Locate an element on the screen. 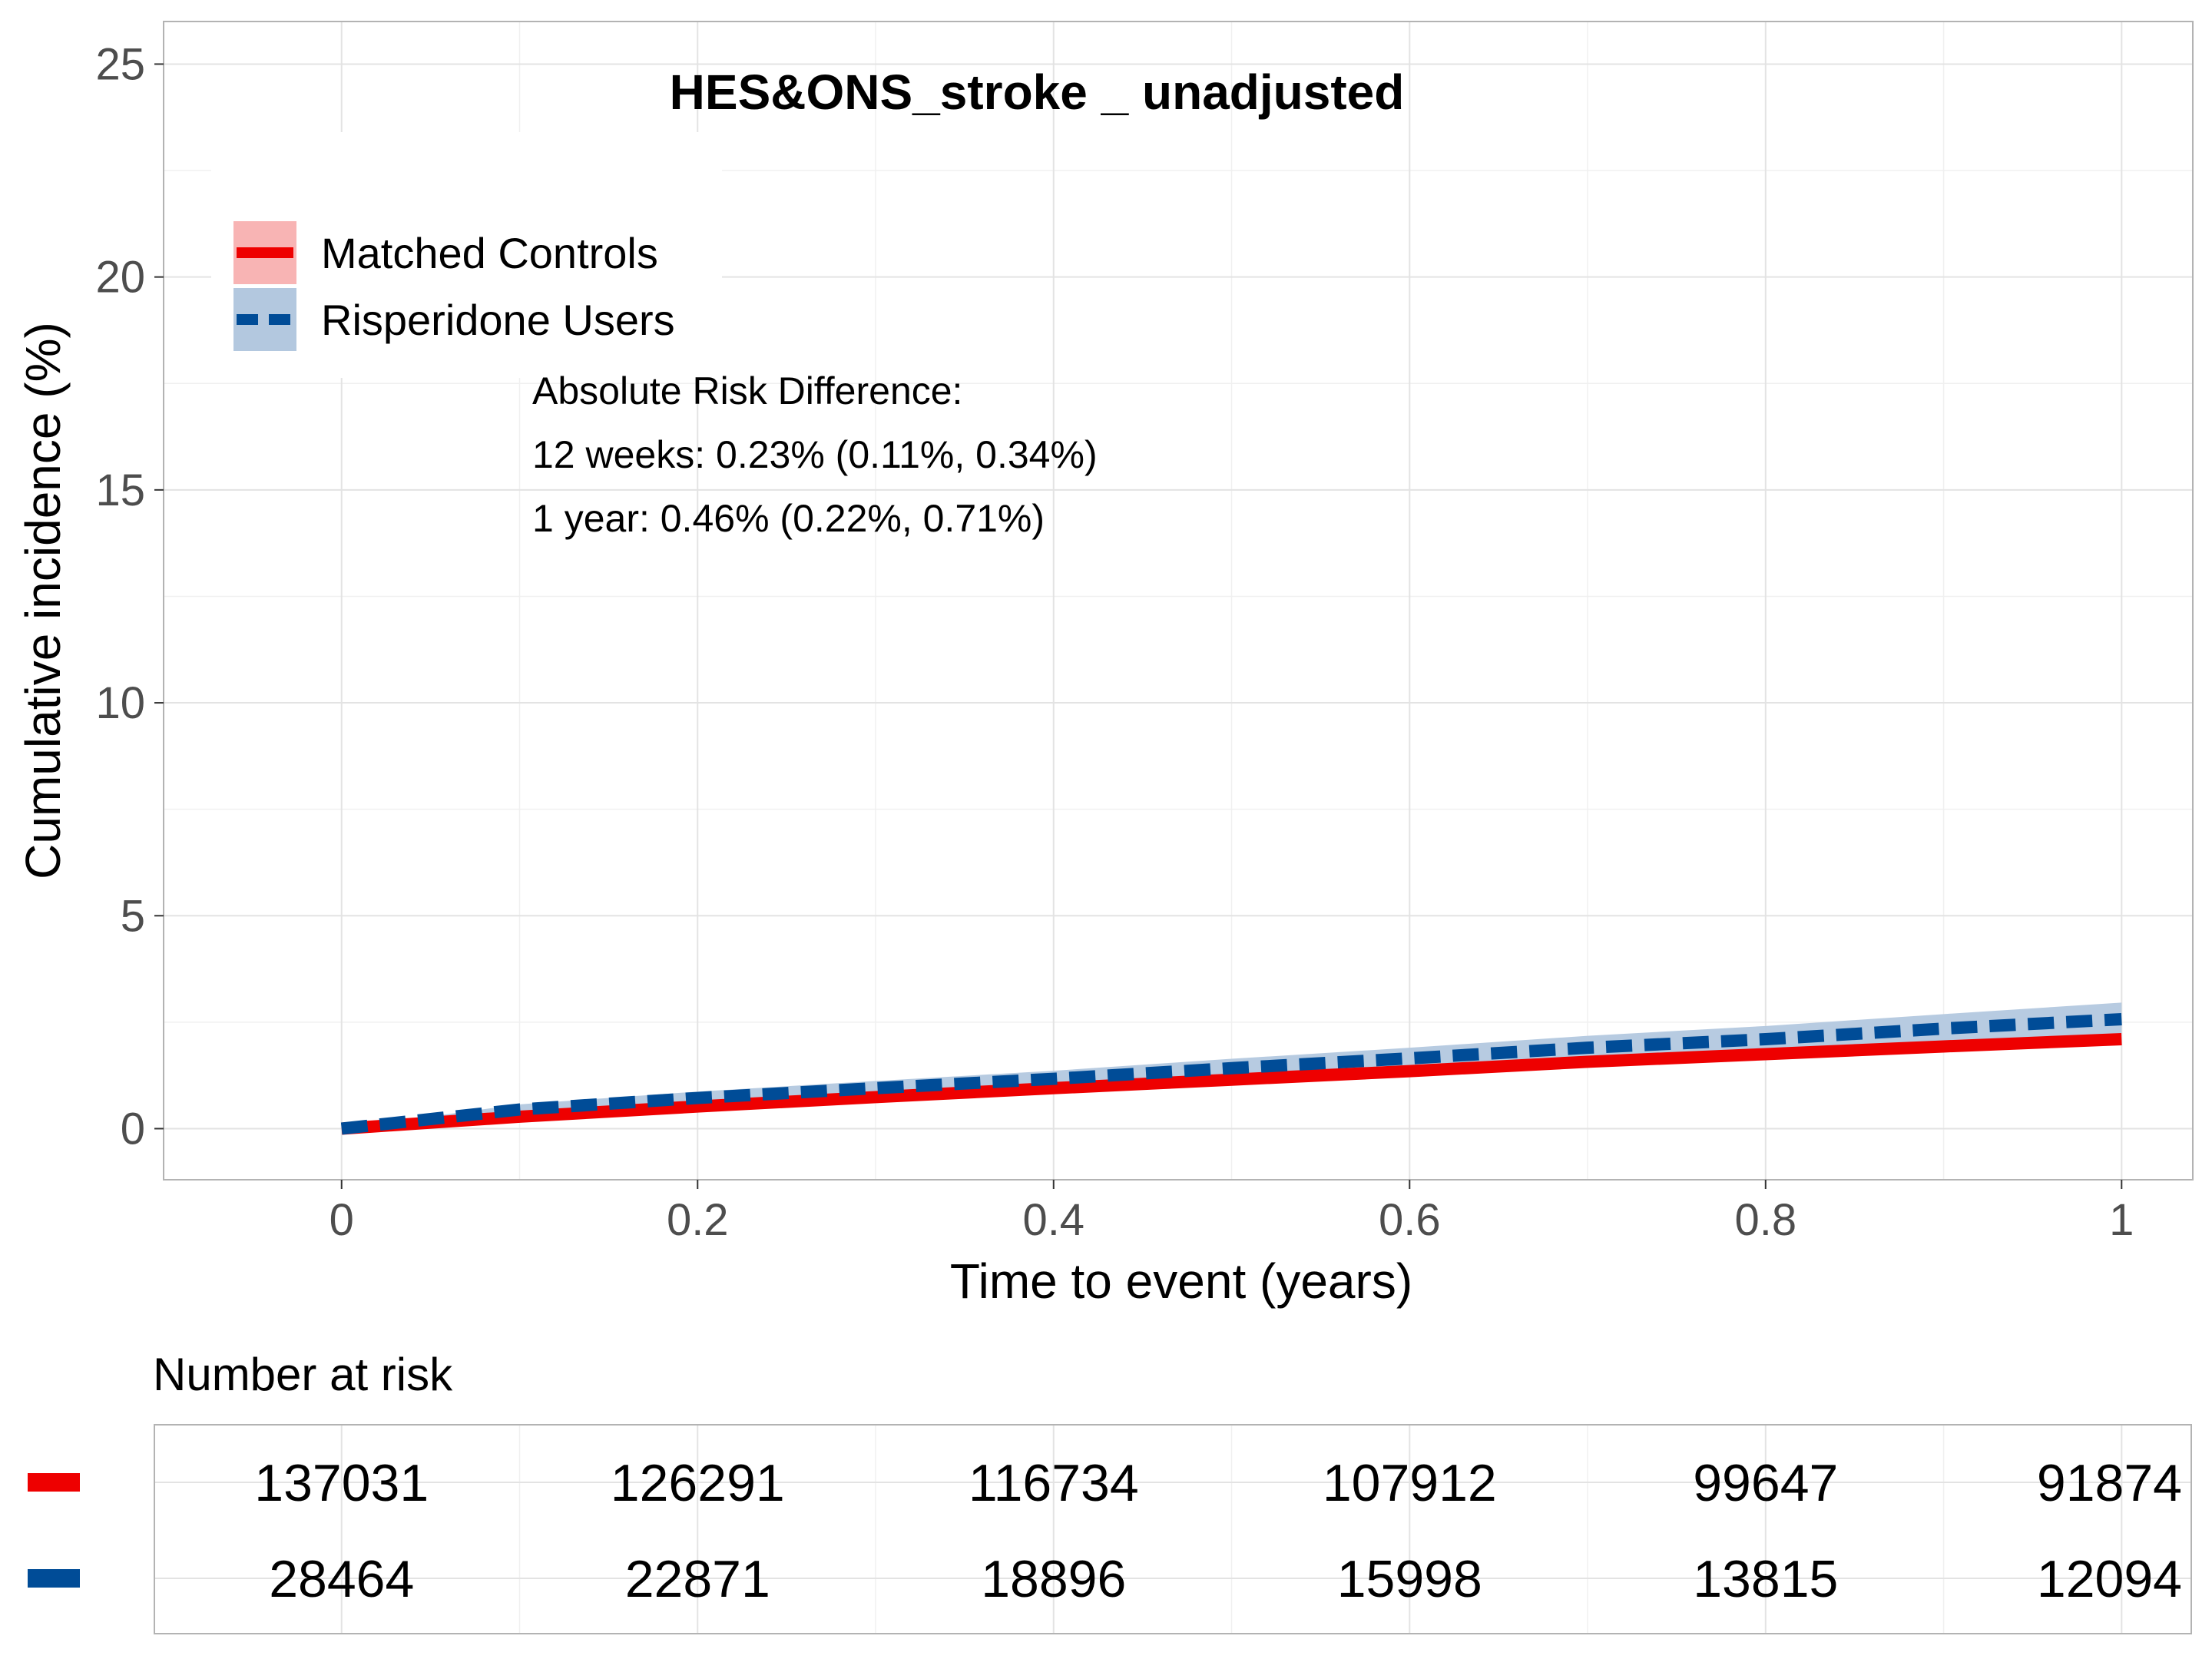  risk-table-cell: 91874 is located at coordinates (2109, 1483).